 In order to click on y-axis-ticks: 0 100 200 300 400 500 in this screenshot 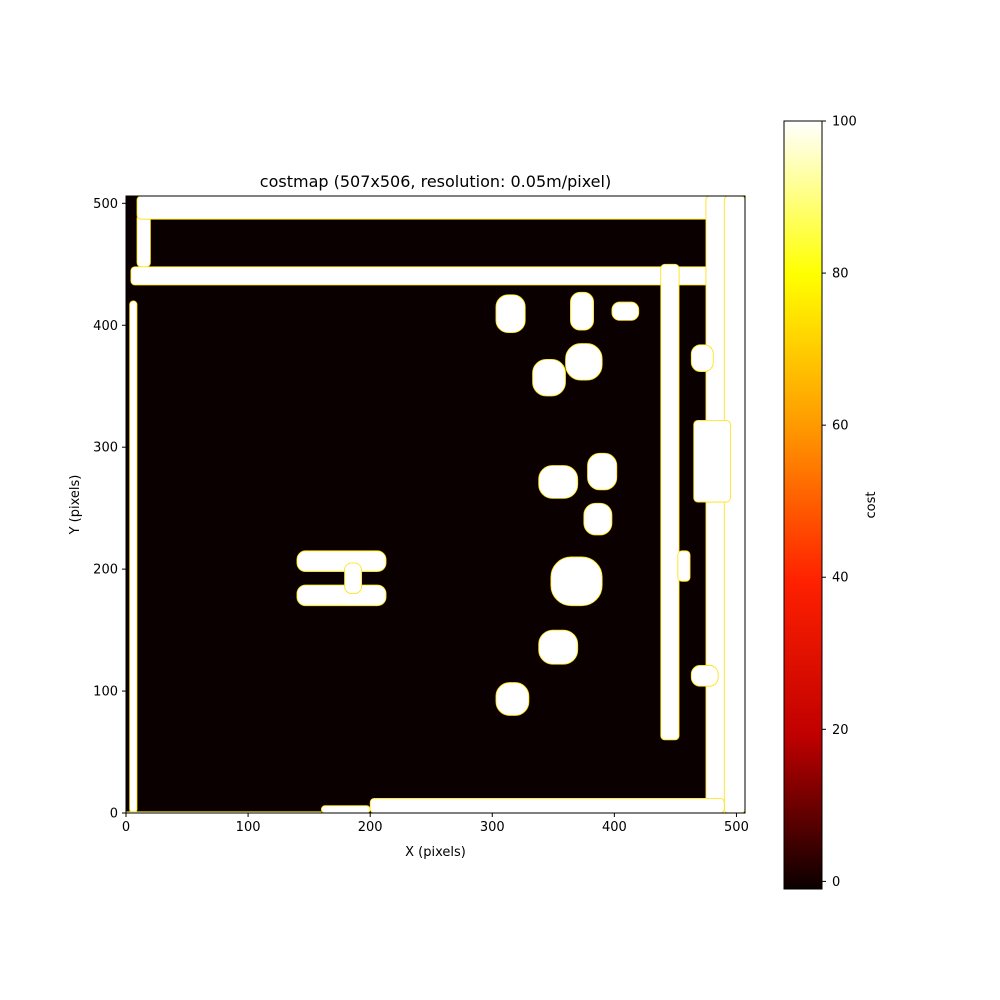, I will do `click(109, 509)`.